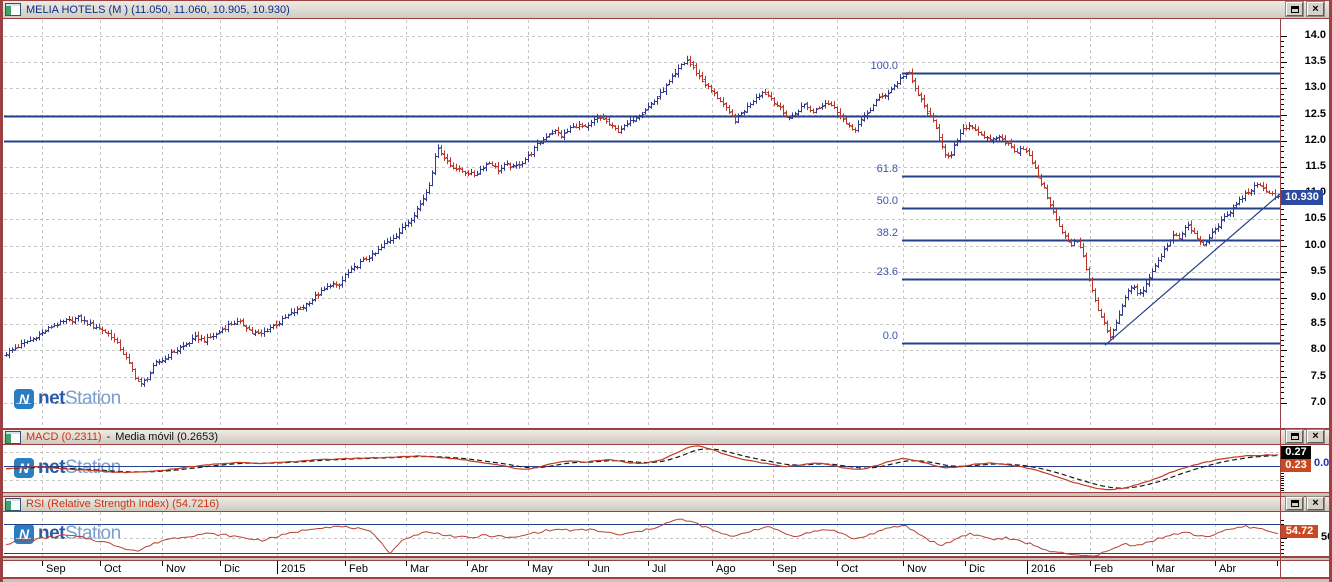 Image resolution: width=1332 pixels, height=582 pixels. What do you see at coordinates (884, 66) in the screenshot?
I see `fibonacci-level-label: 100.0` at bounding box center [884, 66].